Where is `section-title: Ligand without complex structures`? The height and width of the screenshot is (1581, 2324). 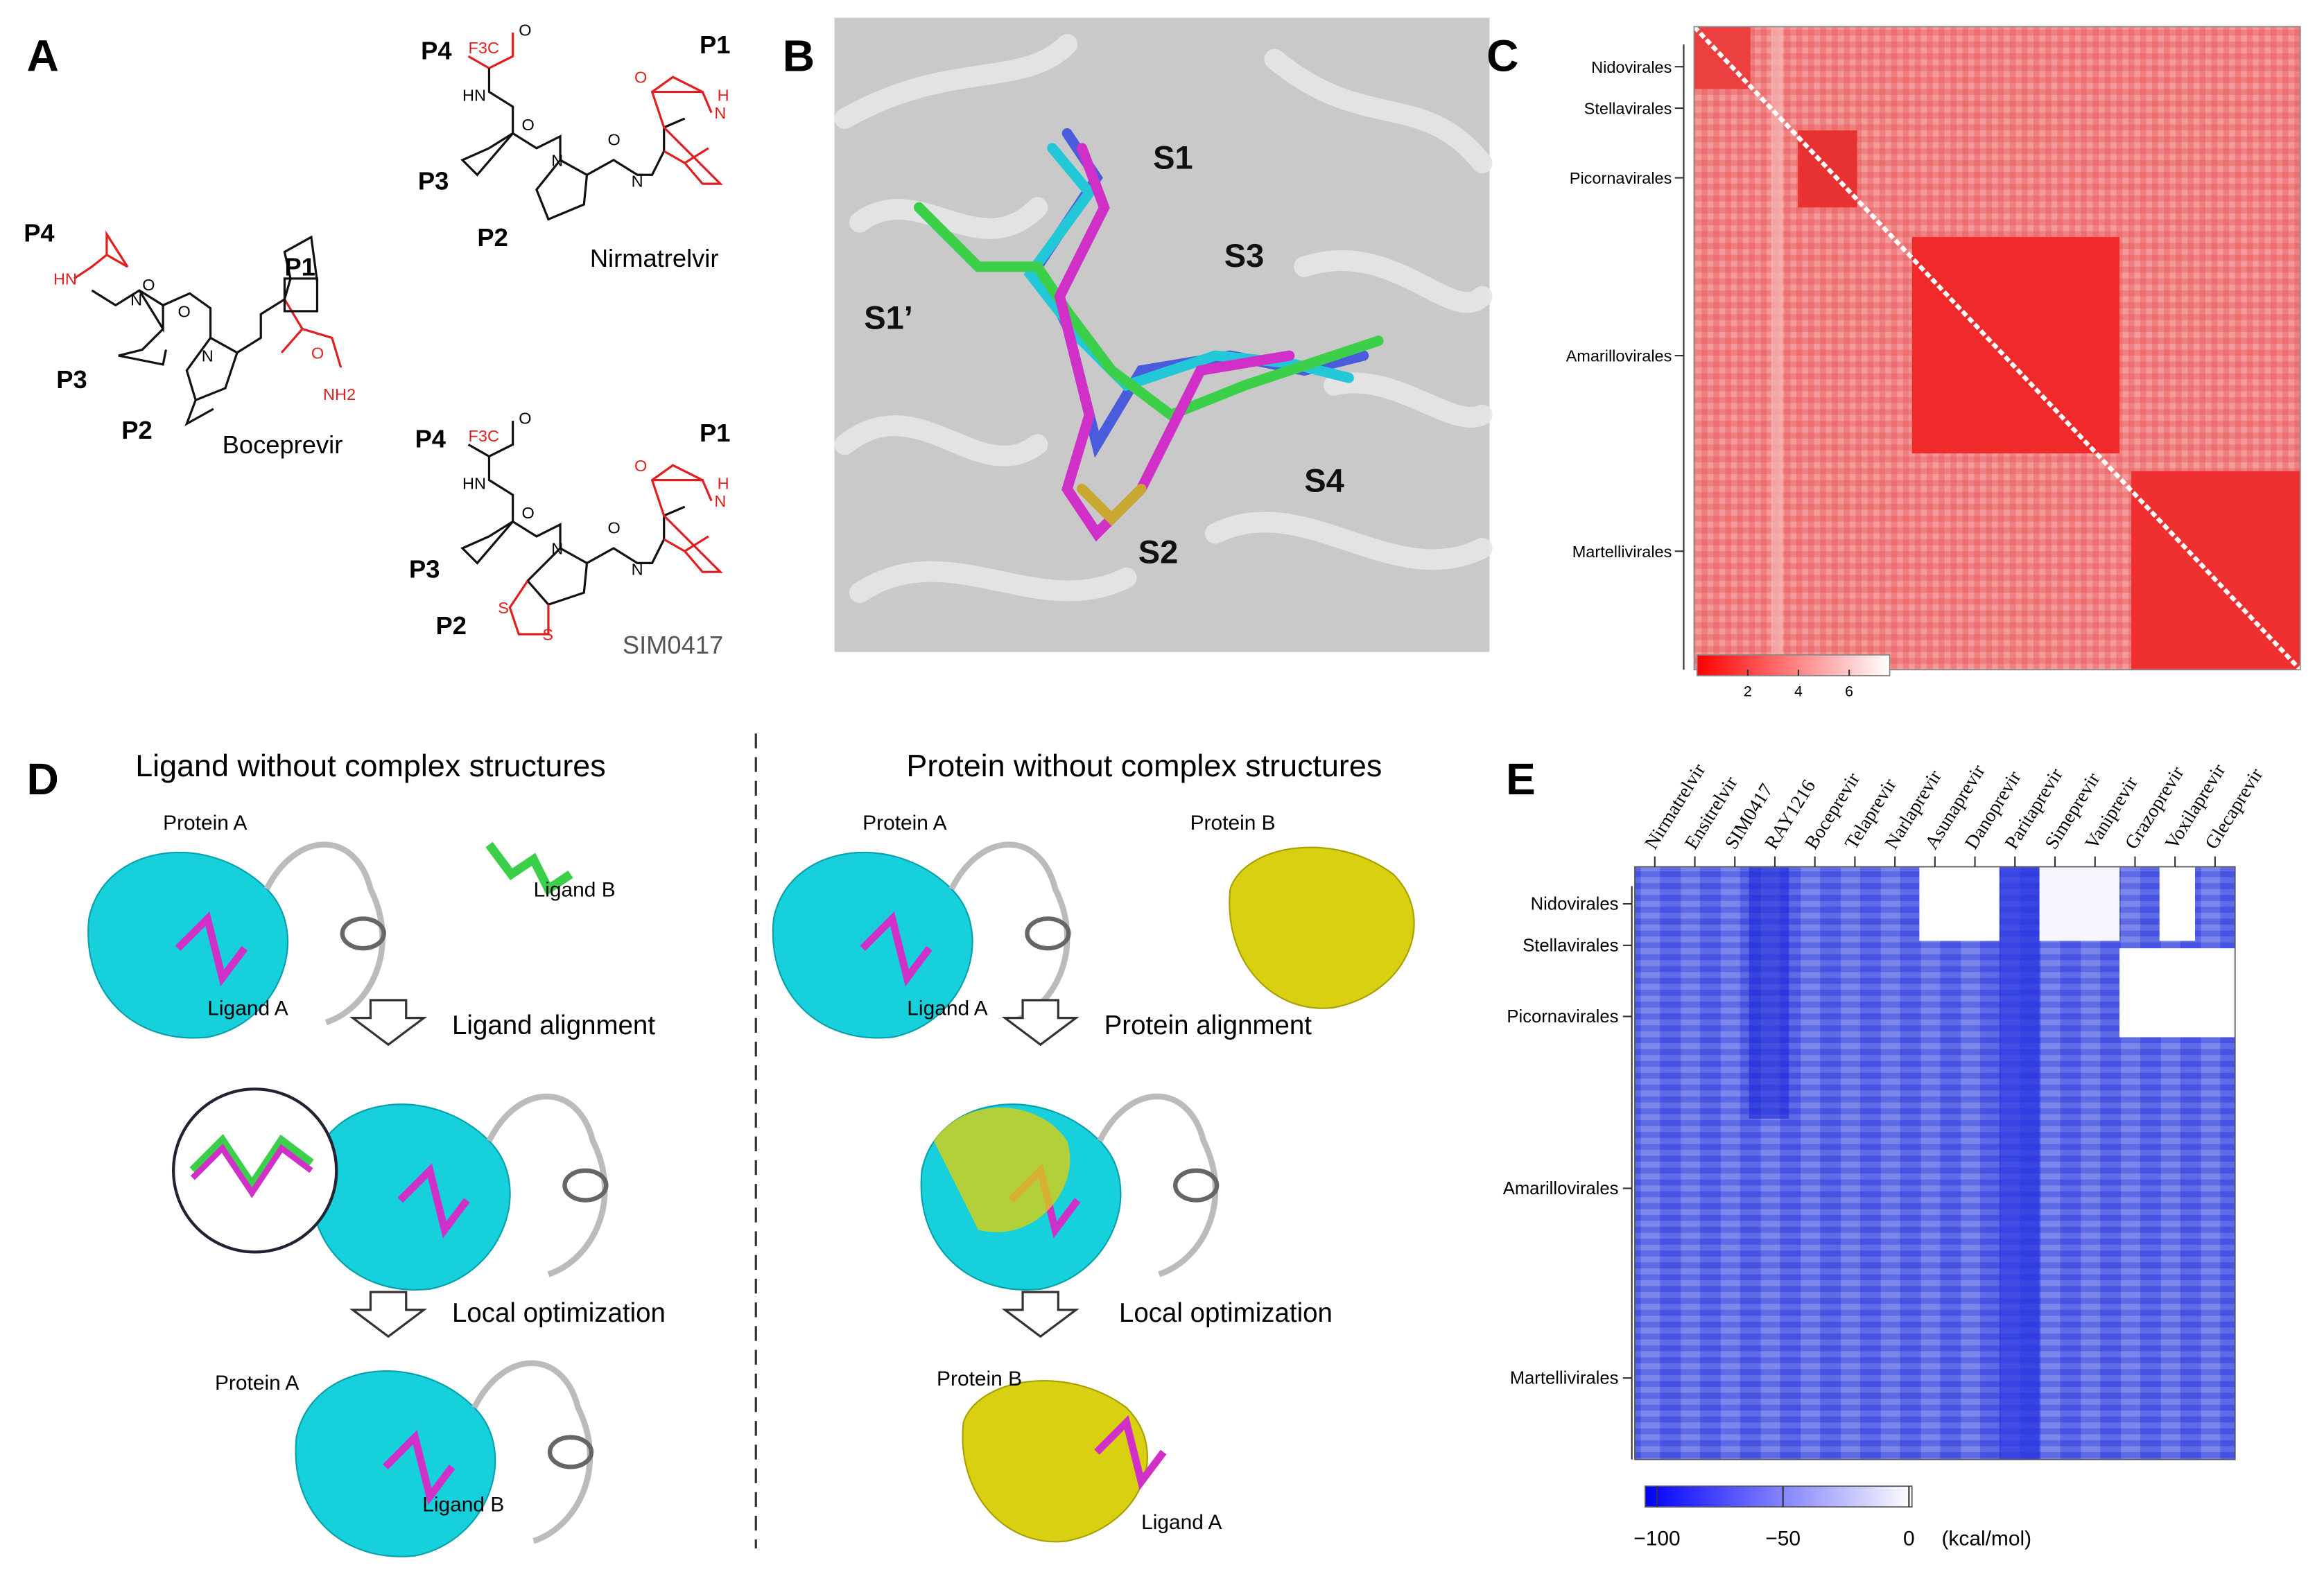 section-title: Ligand without complex structures is located at coordinates (370, 766).